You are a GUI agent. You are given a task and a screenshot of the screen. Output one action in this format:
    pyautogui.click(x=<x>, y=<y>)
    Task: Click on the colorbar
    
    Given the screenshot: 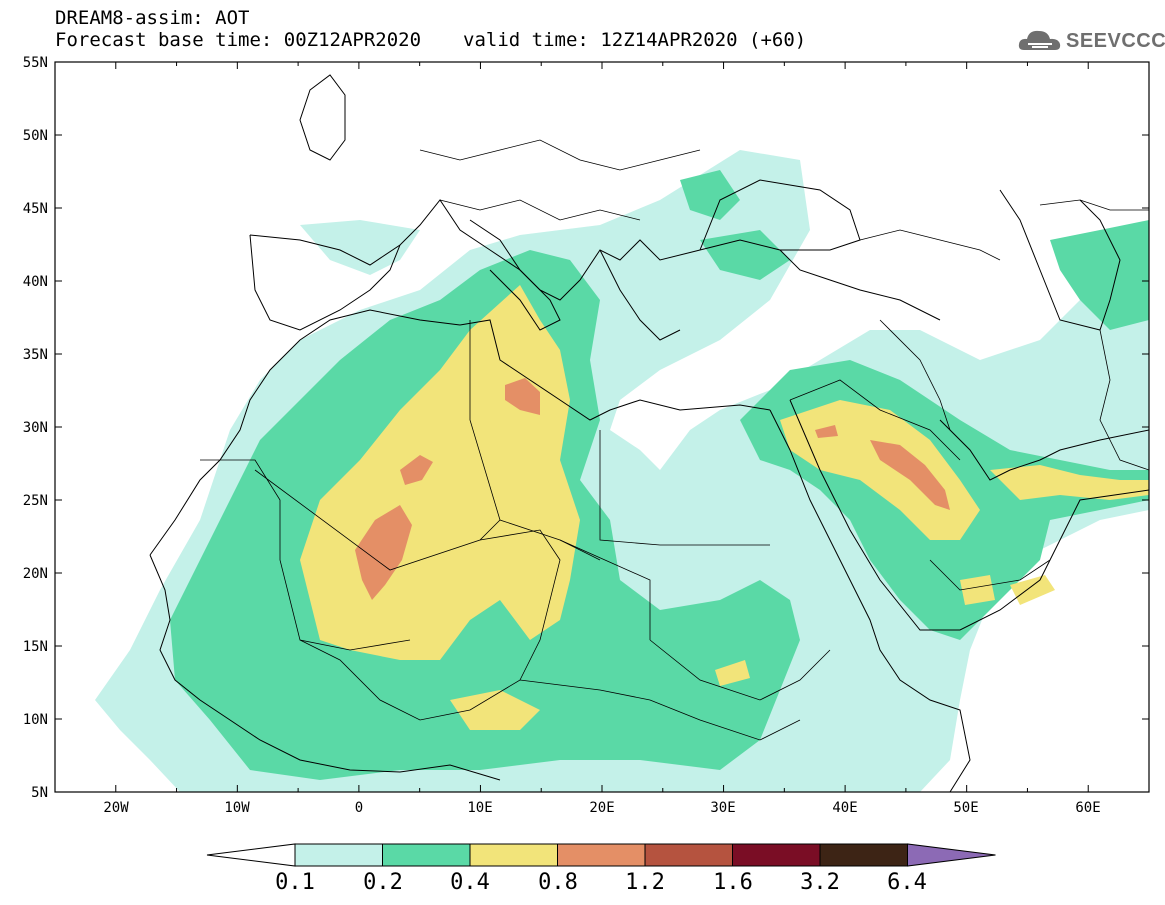 What is the action you would take?
    pyautogui.click(x=601, y=855)
    